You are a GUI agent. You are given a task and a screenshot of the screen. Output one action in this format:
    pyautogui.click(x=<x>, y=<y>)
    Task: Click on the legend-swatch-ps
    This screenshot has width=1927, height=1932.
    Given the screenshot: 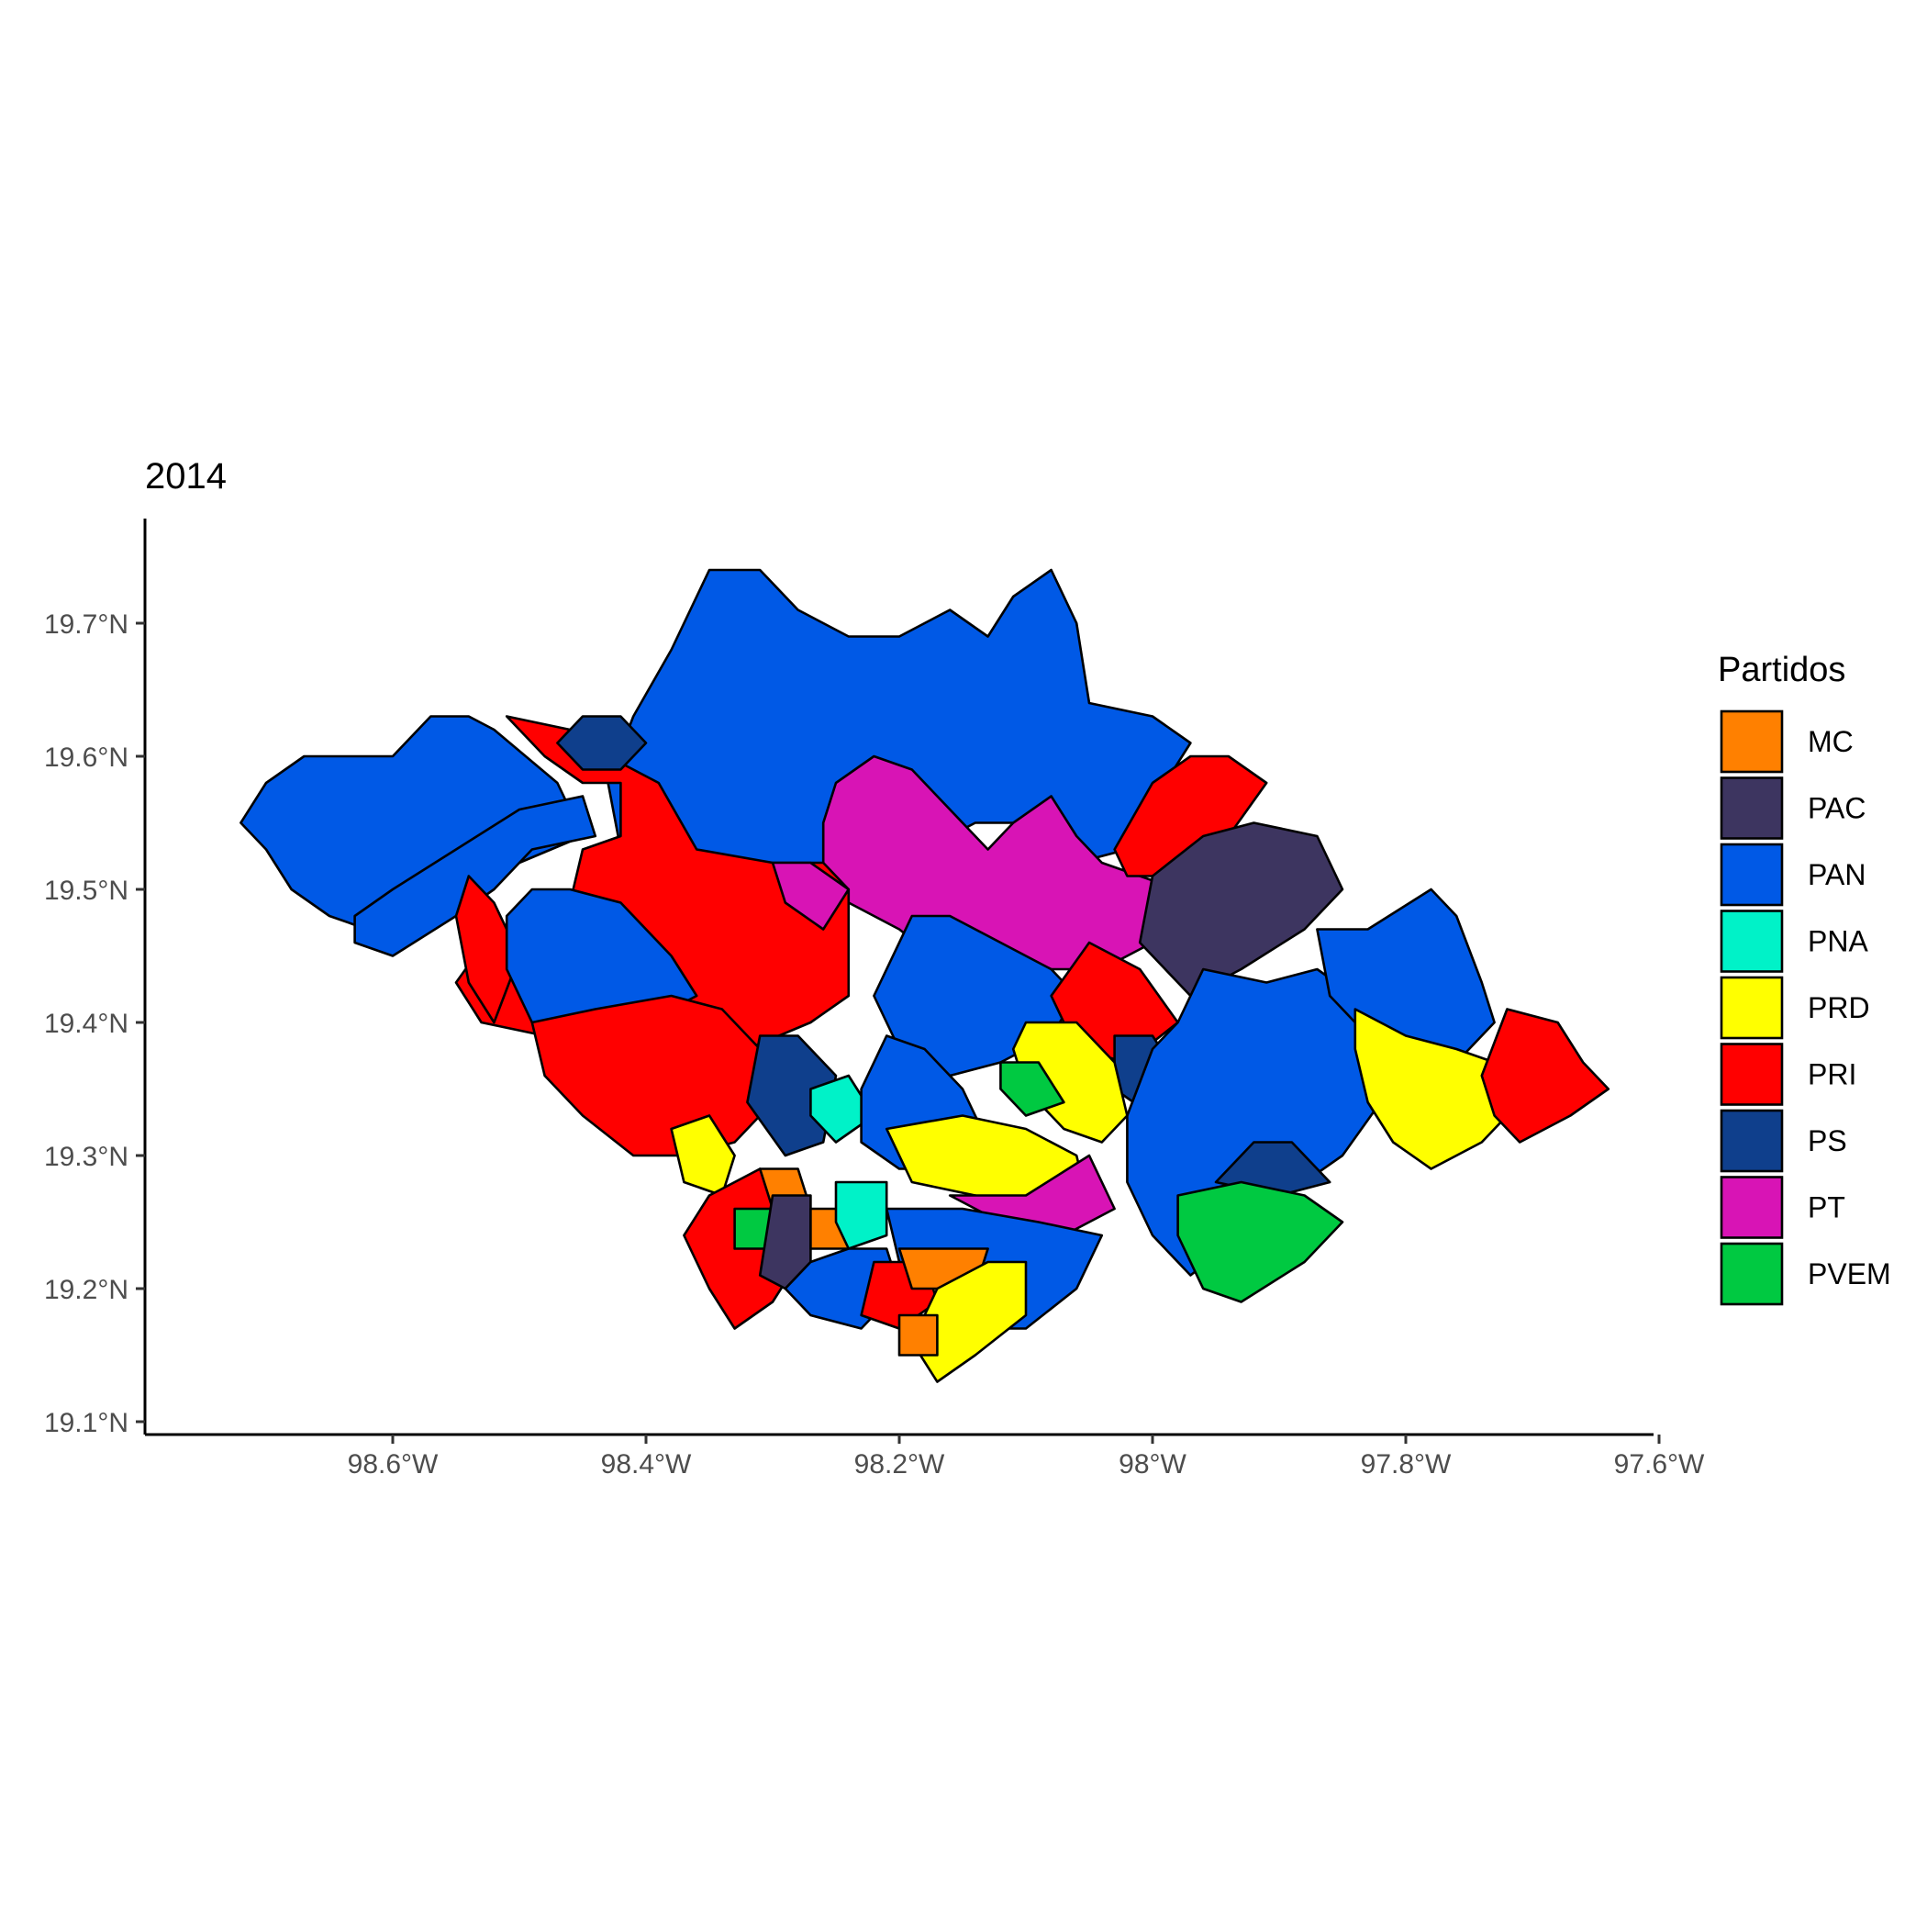 What is the action you would take?
    pyautogui.click(x=1752, y=1141)
    